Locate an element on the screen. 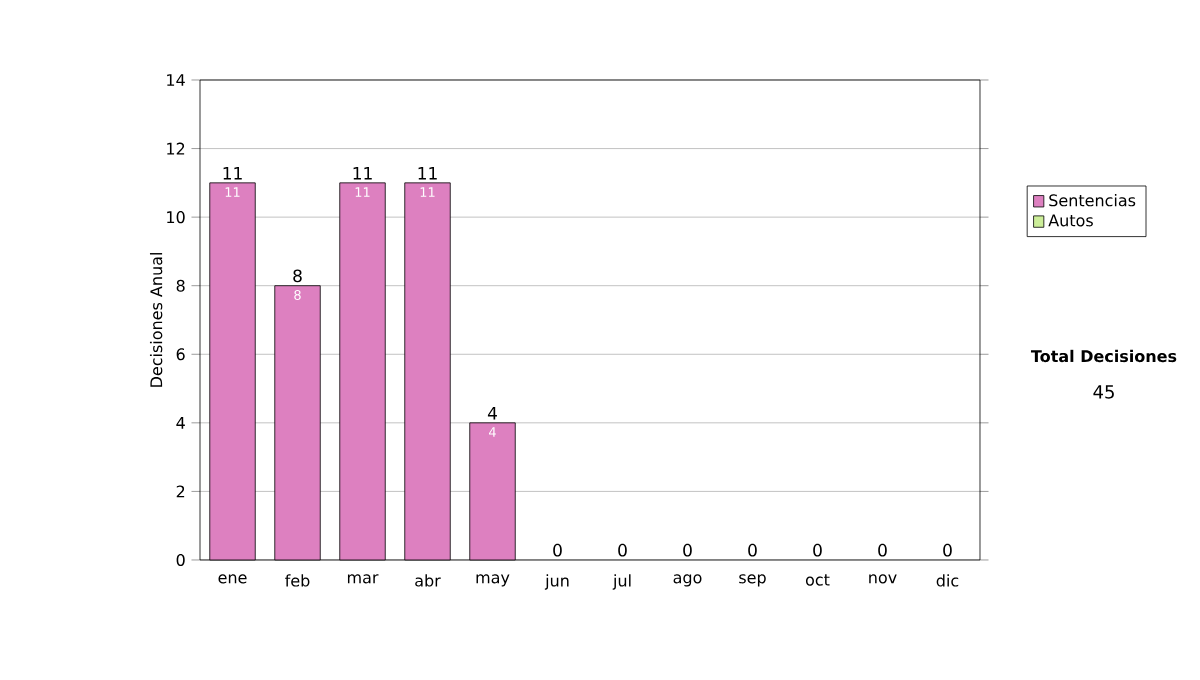 The width and height of the screenshot is (1200, 680). y-tick-label: 2 is located at coordinates (180, 491).